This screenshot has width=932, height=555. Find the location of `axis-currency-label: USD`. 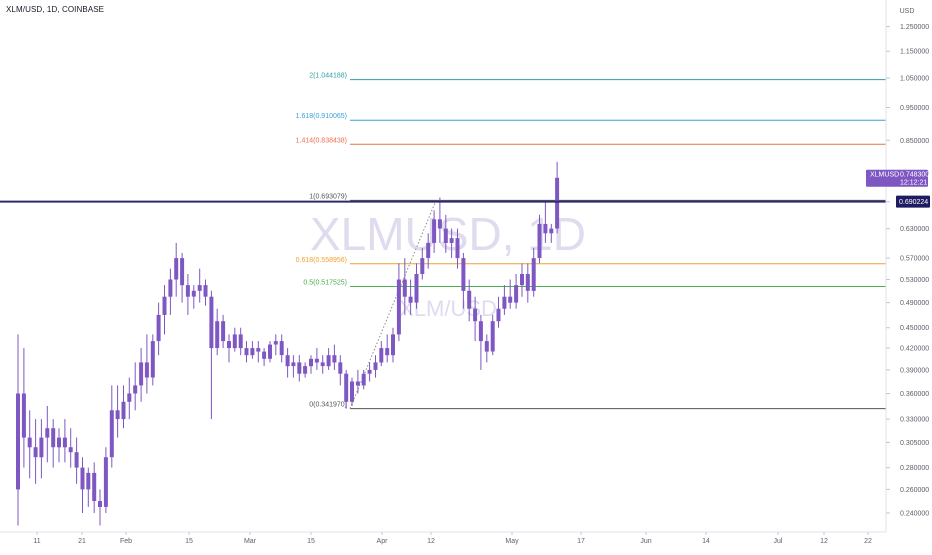

axis-currency-label: USD is located at coordinates (907, 11).